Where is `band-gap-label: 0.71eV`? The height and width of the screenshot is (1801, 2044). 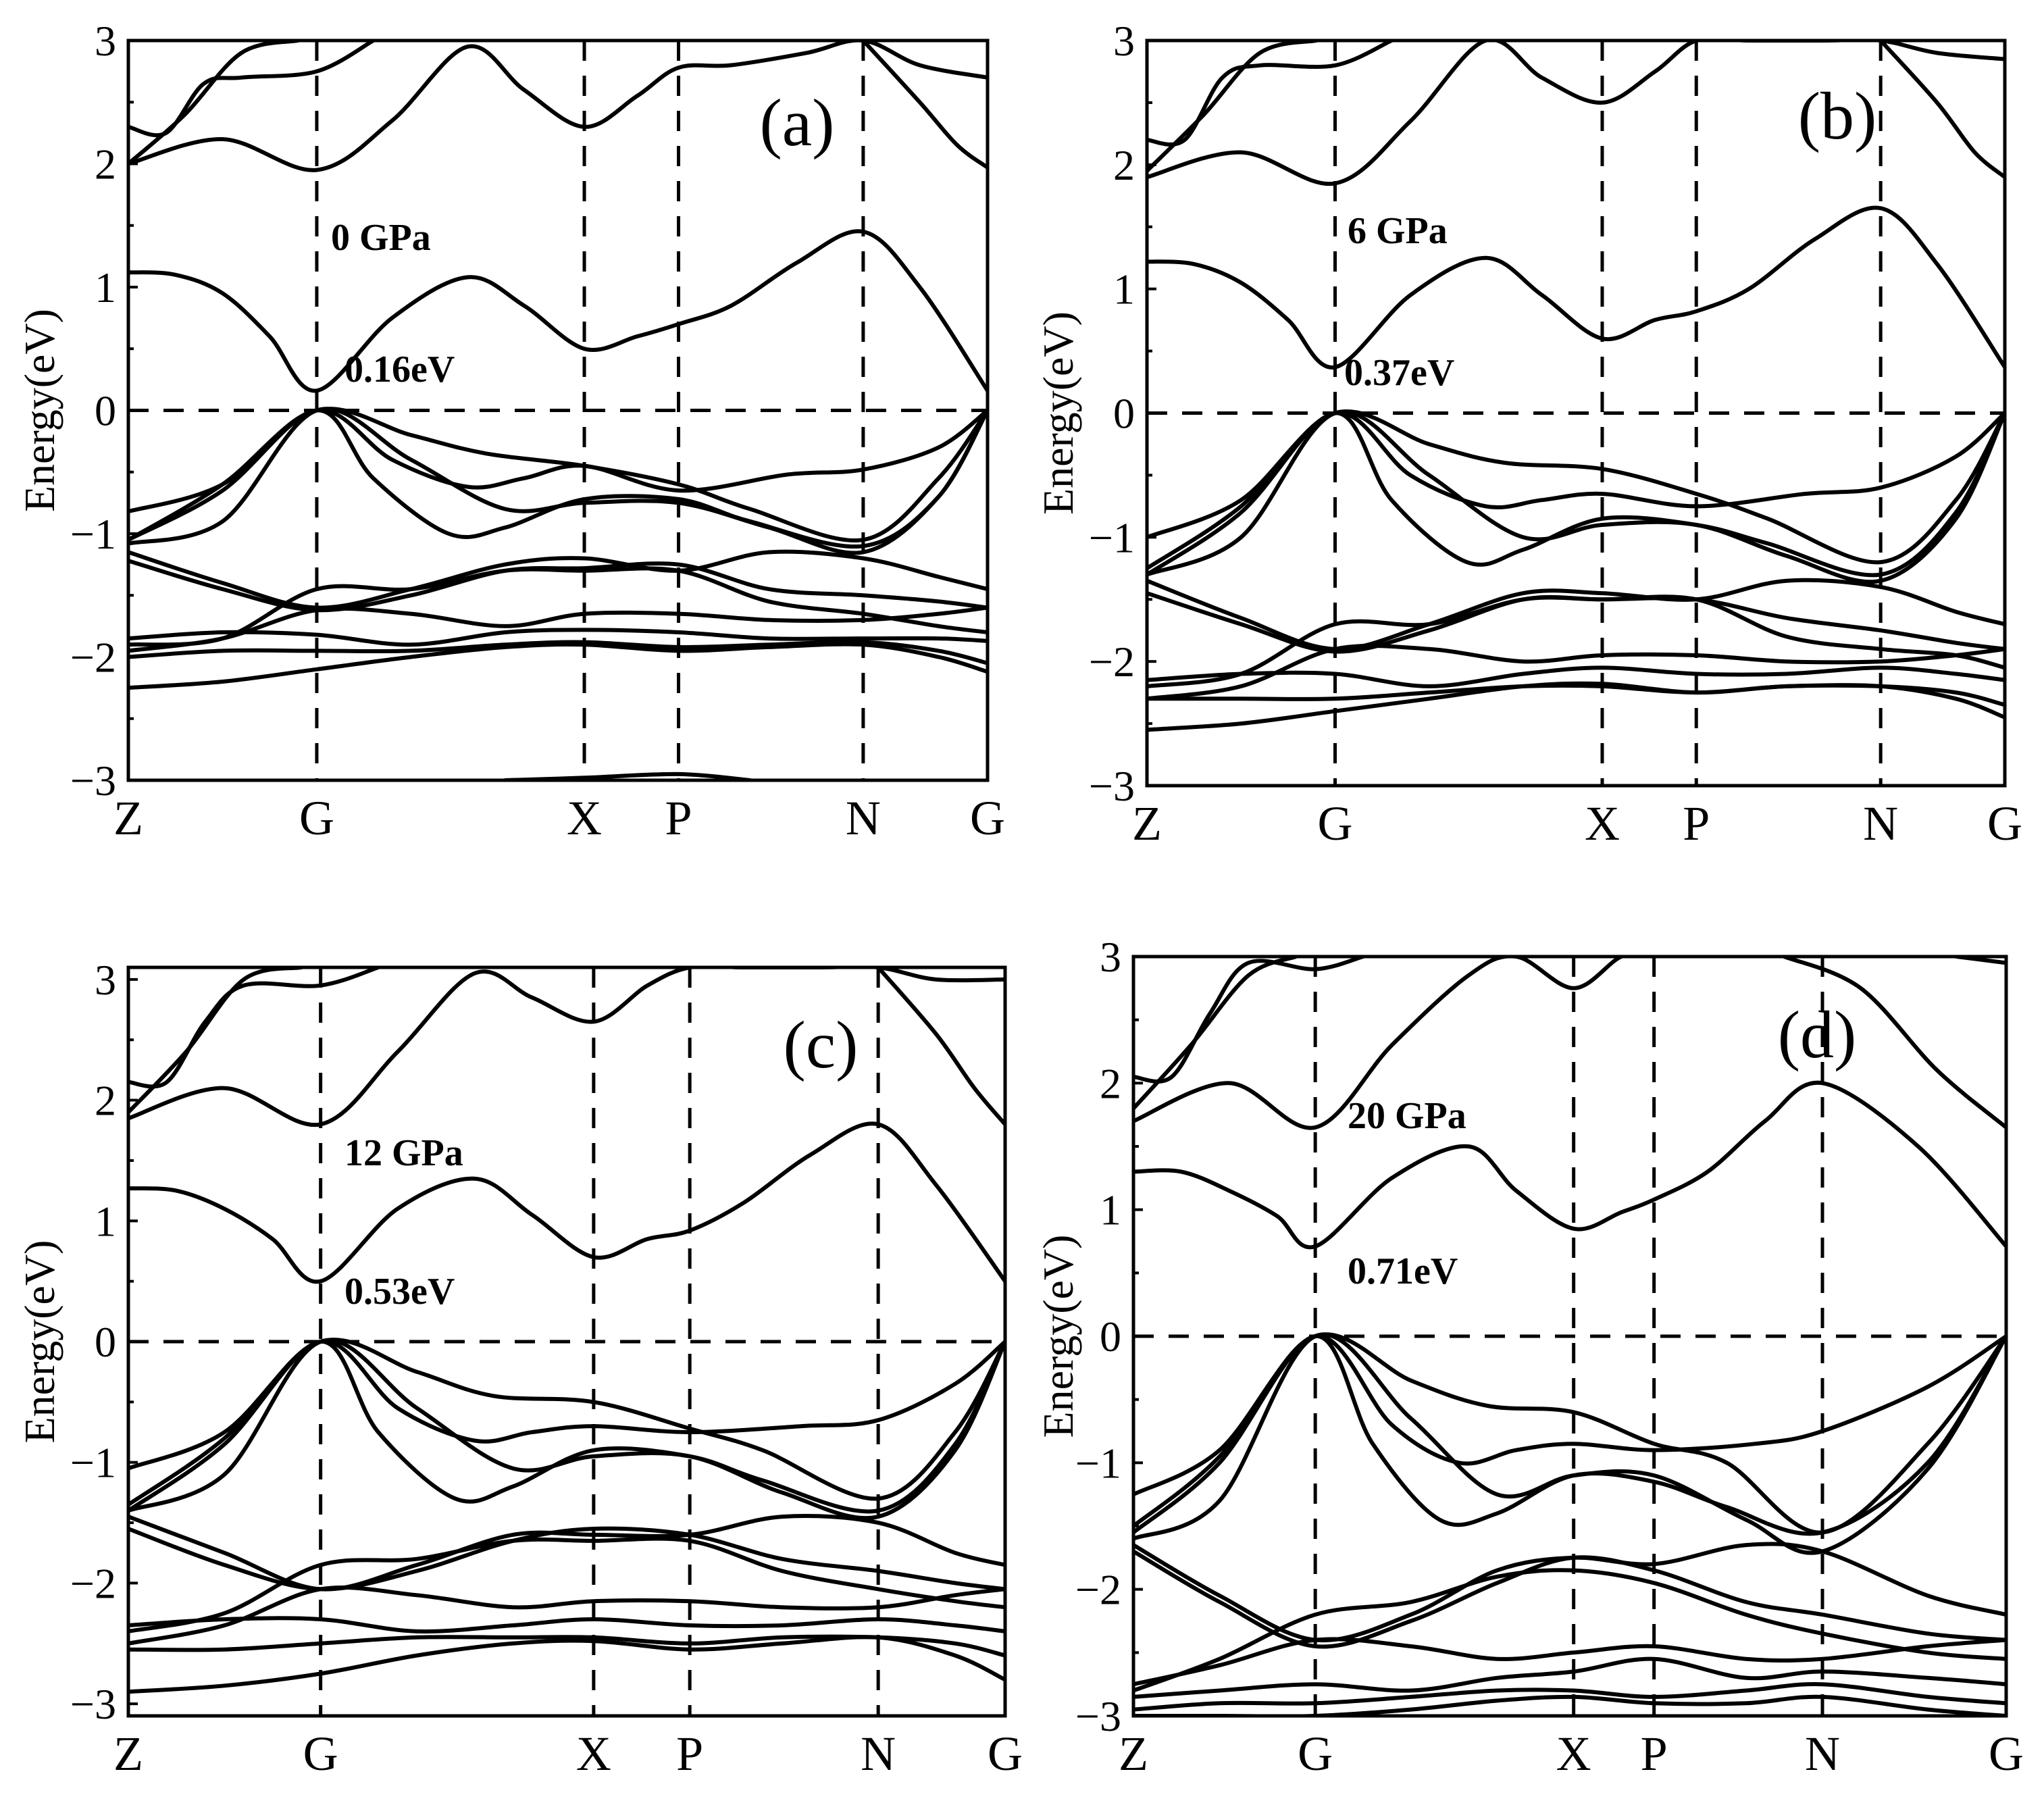 band-gap-label: 0.71eV is located at coordinates (1403, 1271).